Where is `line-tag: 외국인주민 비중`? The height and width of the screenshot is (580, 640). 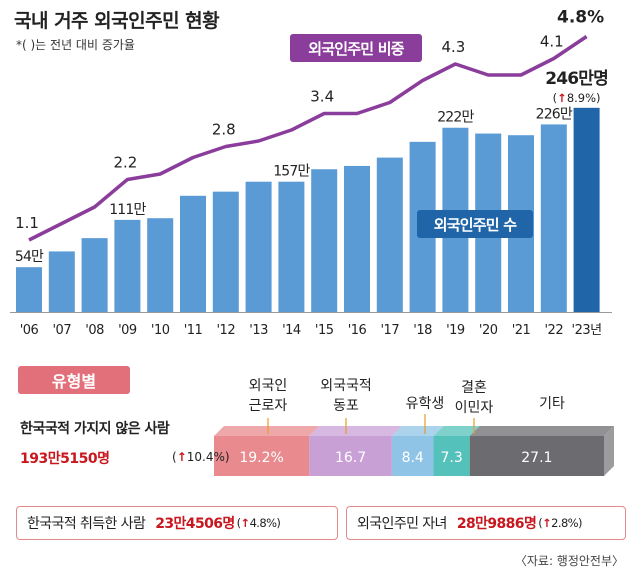 line-tag: 외국인주민 비중 is located at coordinates (356, 49).